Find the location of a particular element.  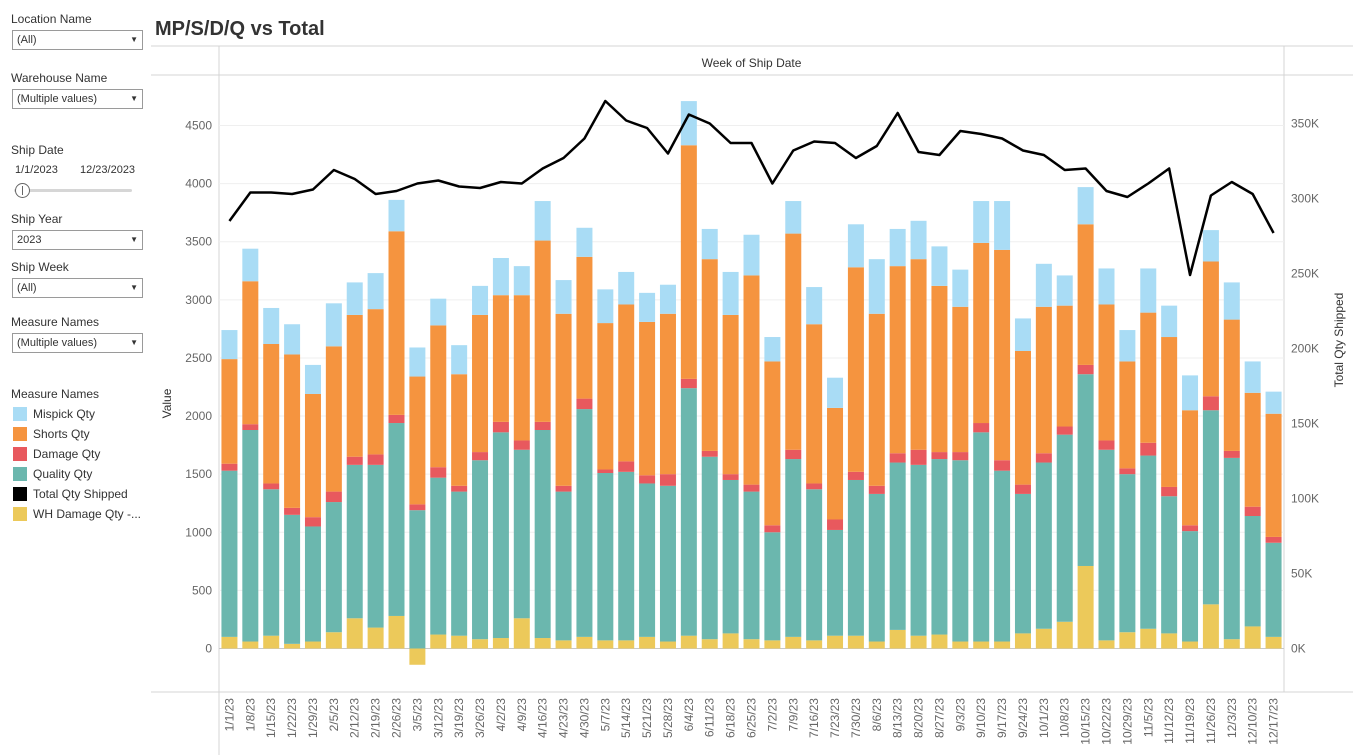

legend-label: Shorts Qty is located at coordinates (61, 434).